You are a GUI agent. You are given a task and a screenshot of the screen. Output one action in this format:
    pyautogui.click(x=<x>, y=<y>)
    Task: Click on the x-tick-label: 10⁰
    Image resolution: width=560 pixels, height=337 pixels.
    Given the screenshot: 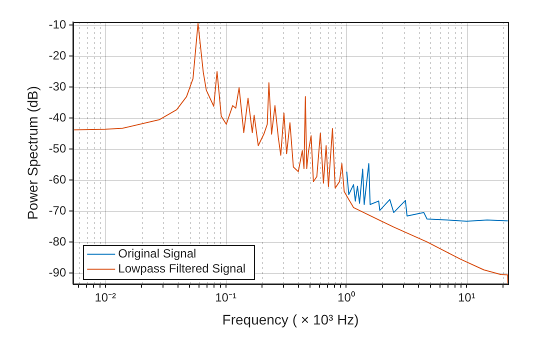 What is the action you would take?
    pyautogui.click(x=346, y=297)
    